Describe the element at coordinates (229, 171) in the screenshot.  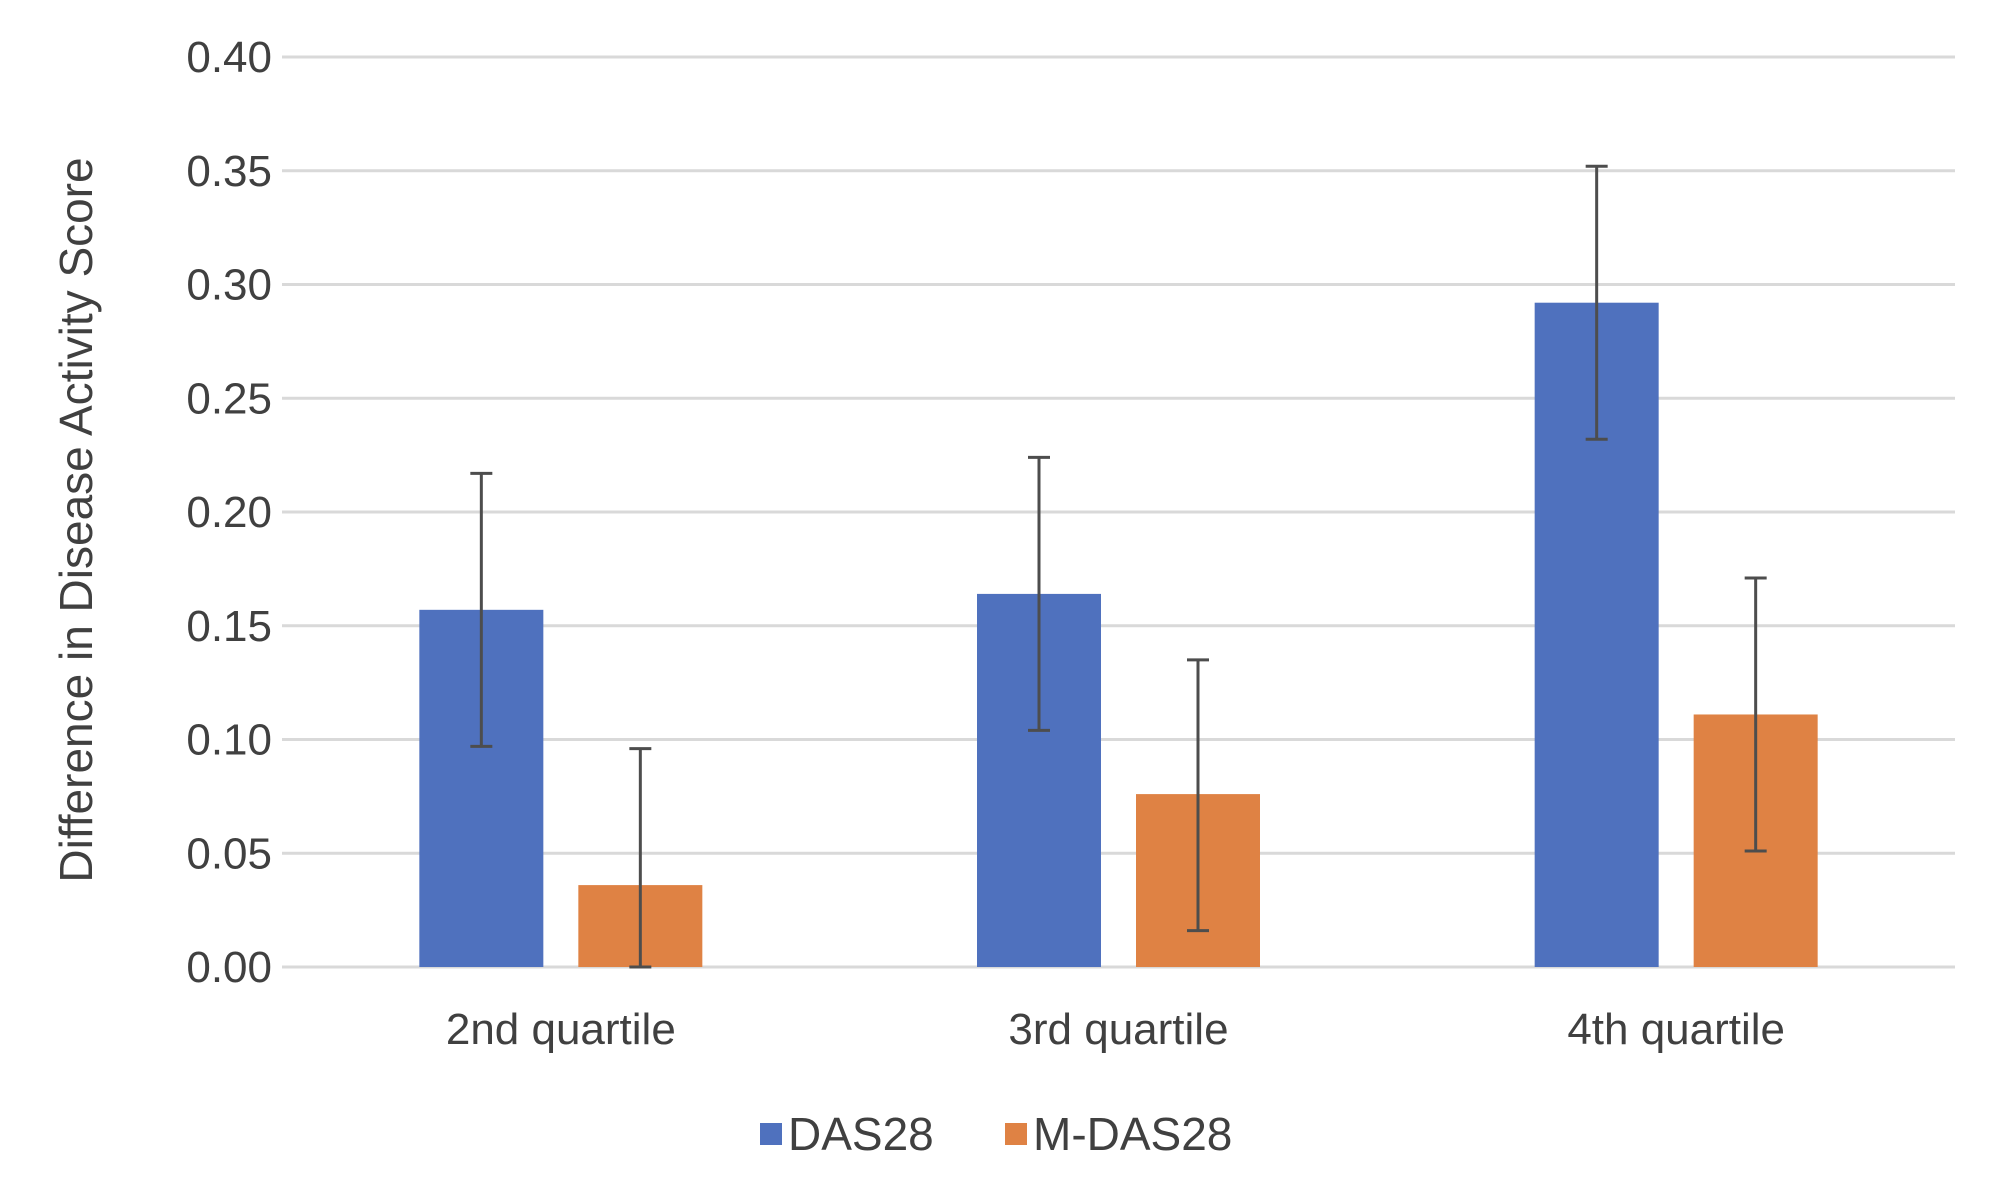
I see `y-tick-label: 0.35` at that location.